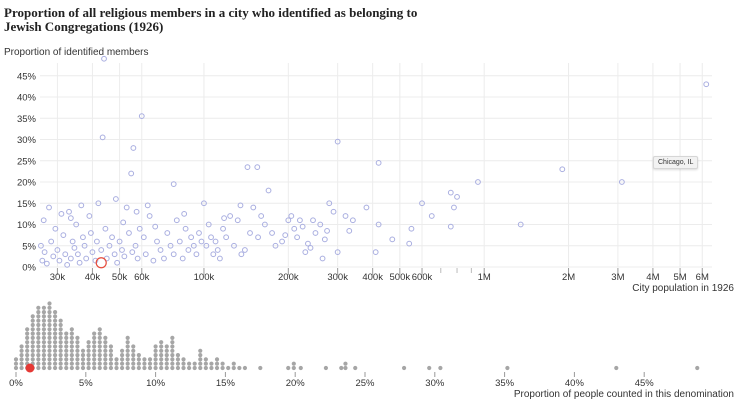 Image resolution: width=750 pixels, height=408 pixels. I want to click on swarm-tick-label: 20%, so click(296, 383).